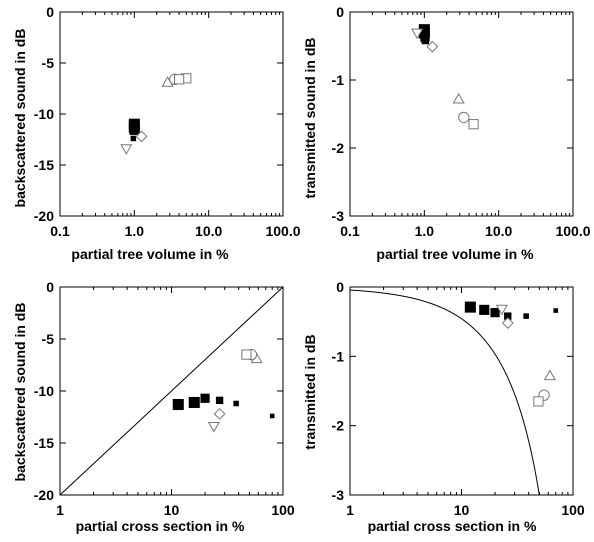  What do you see at coordinates (462, 510) in the screenshot?
I see `bottom-right-x-tick-label: 10` at bounding box center [462, 510].